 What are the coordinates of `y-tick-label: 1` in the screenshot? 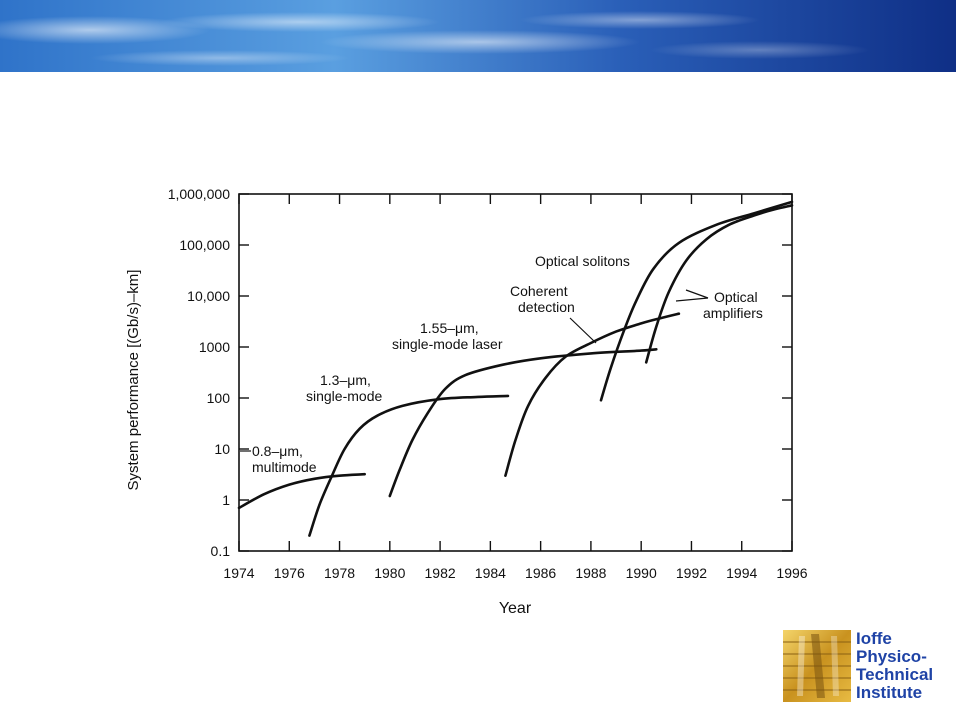 It's located at (226, 500).